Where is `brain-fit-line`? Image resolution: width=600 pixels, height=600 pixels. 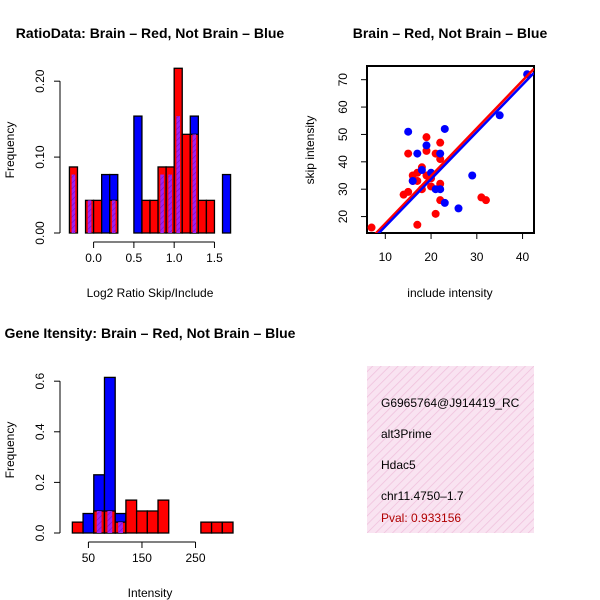 brain-fit-line is located at coordinates (454, 150).